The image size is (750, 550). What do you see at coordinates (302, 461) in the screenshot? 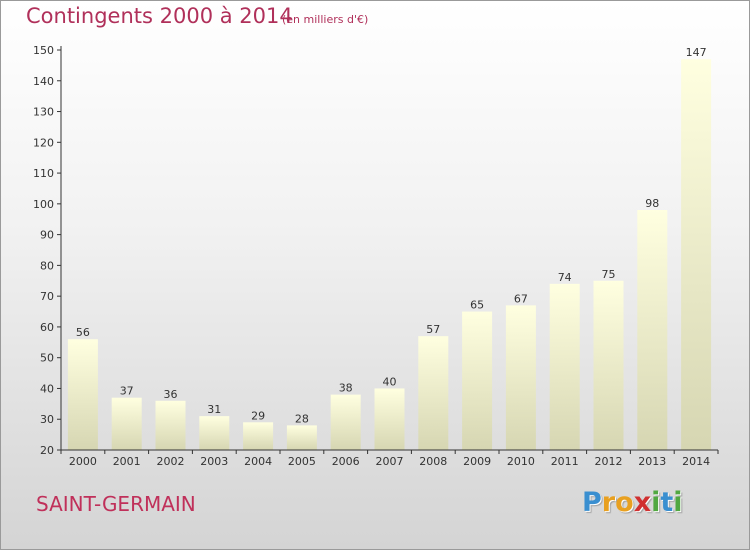
I see `x-tick-label: 2005` at bounding box center [302, 461].